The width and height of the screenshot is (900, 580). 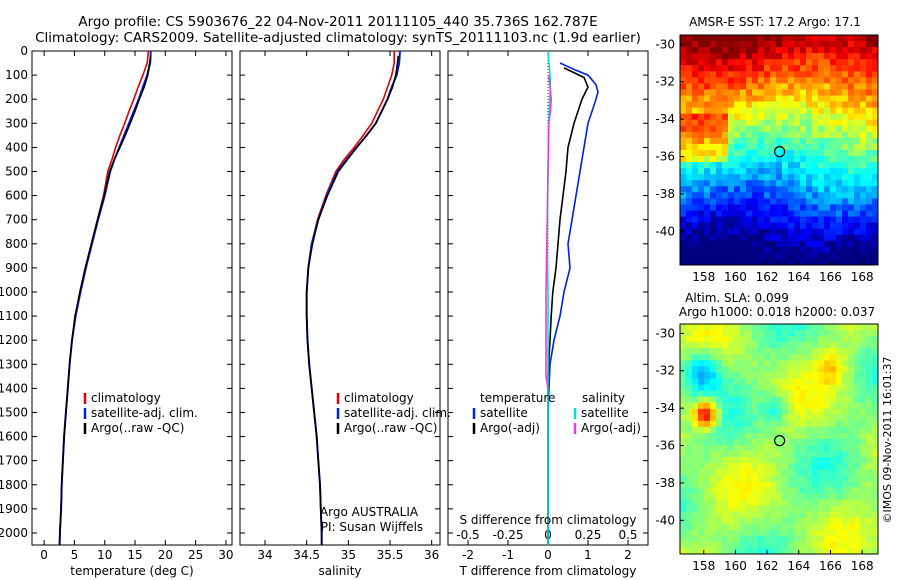 I want to click on legend-label-argo: Argo(..raw -QC), so click(x=390, y=428).